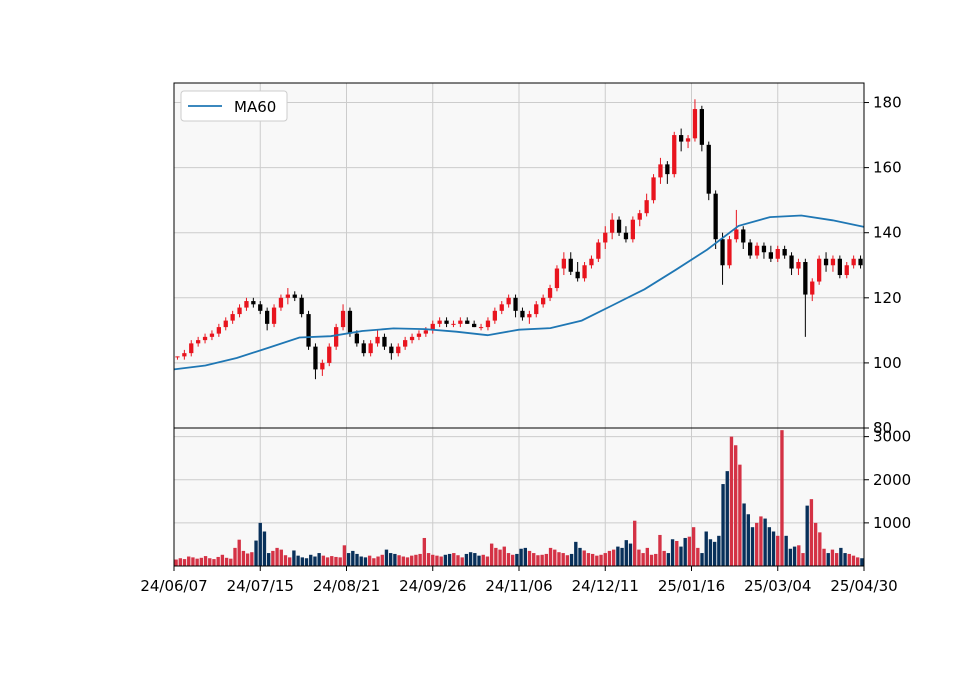 The image size is (960, 694). Describe the element at coordinates (887, 298) in the screenshot. I see `price-y-tick-label: 120` at that location.